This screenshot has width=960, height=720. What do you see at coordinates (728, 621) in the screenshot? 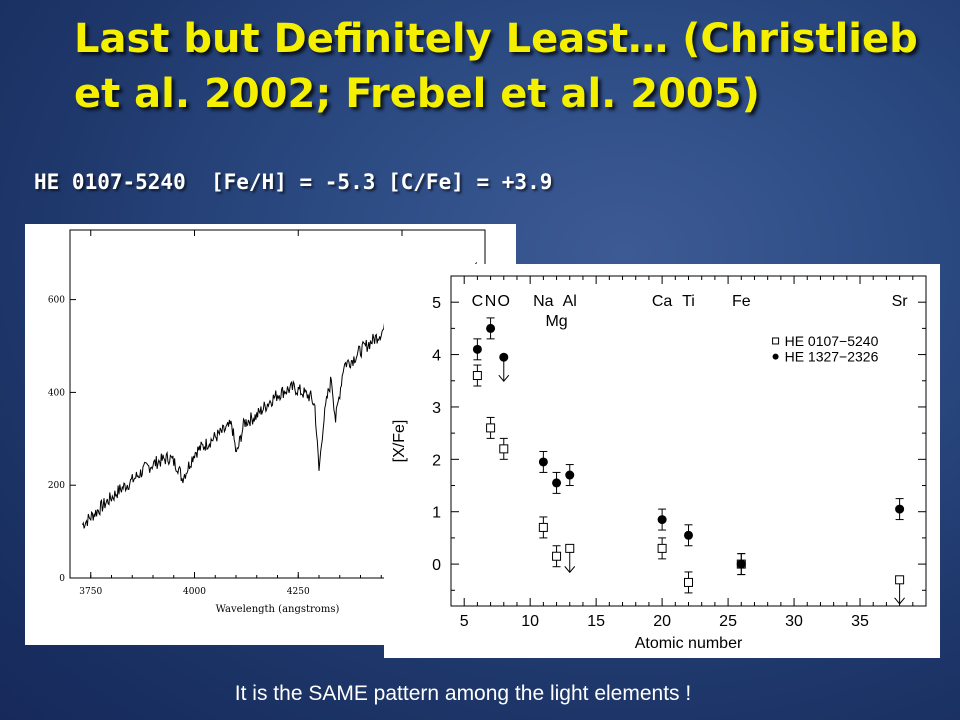
I see `abundance-x-tick-label: 25` at bounding box center [728, 621].